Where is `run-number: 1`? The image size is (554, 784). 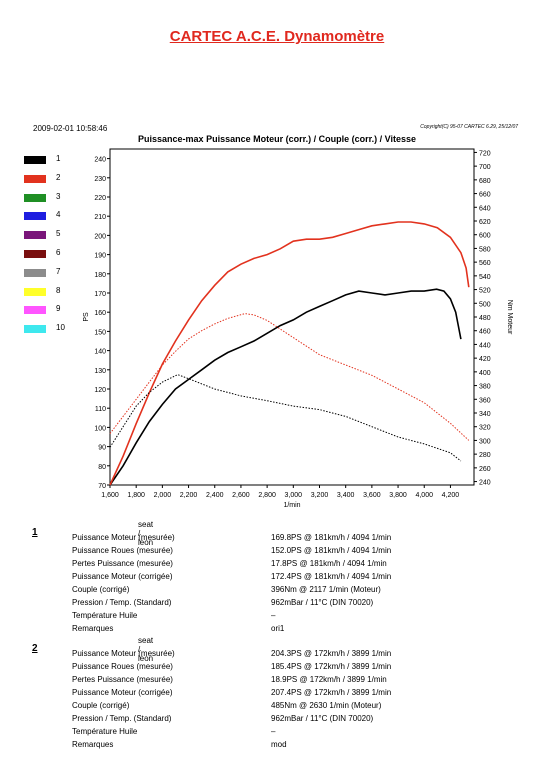
run-number: 1 is located at coordinates (35, 532).